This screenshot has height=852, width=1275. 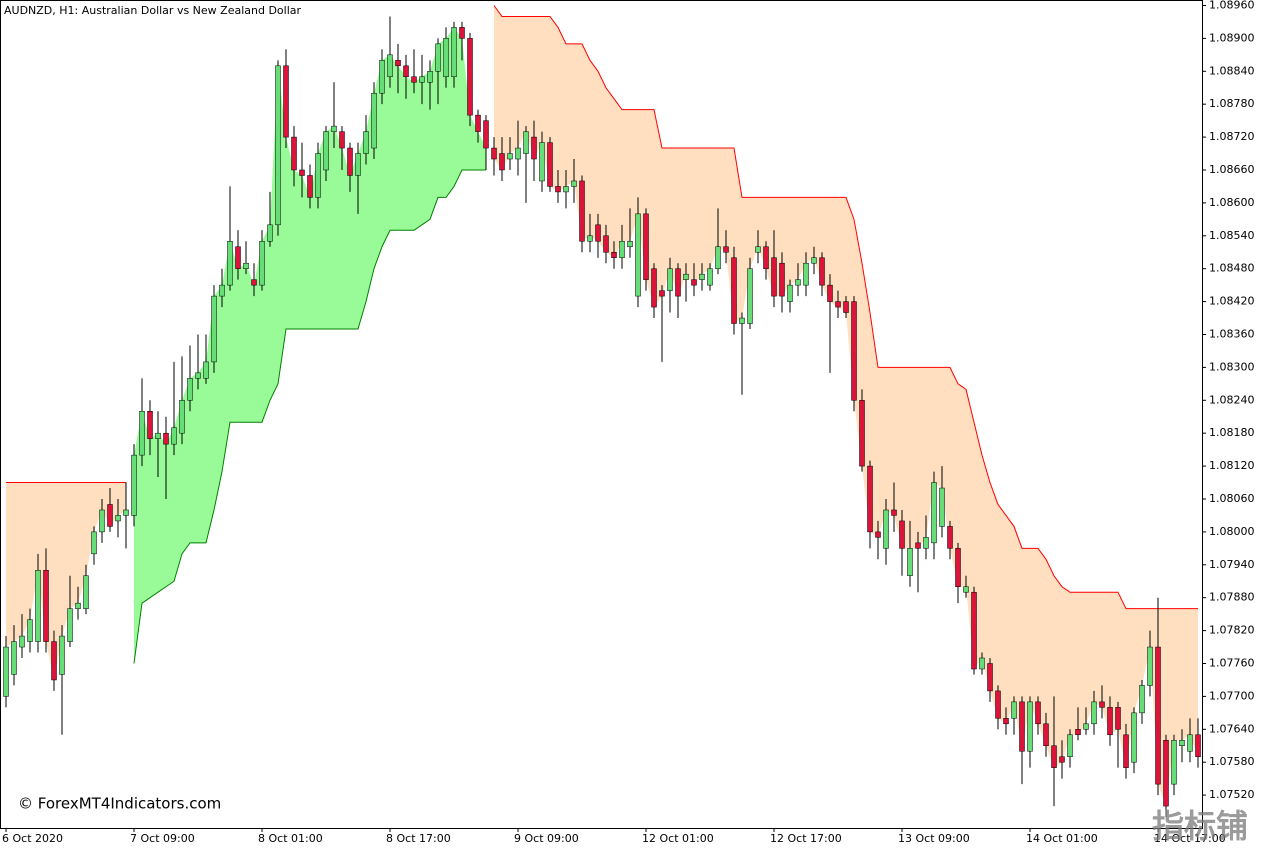 I want to click on y-tick-label: 1.08540, so click(x=1232, y=235).